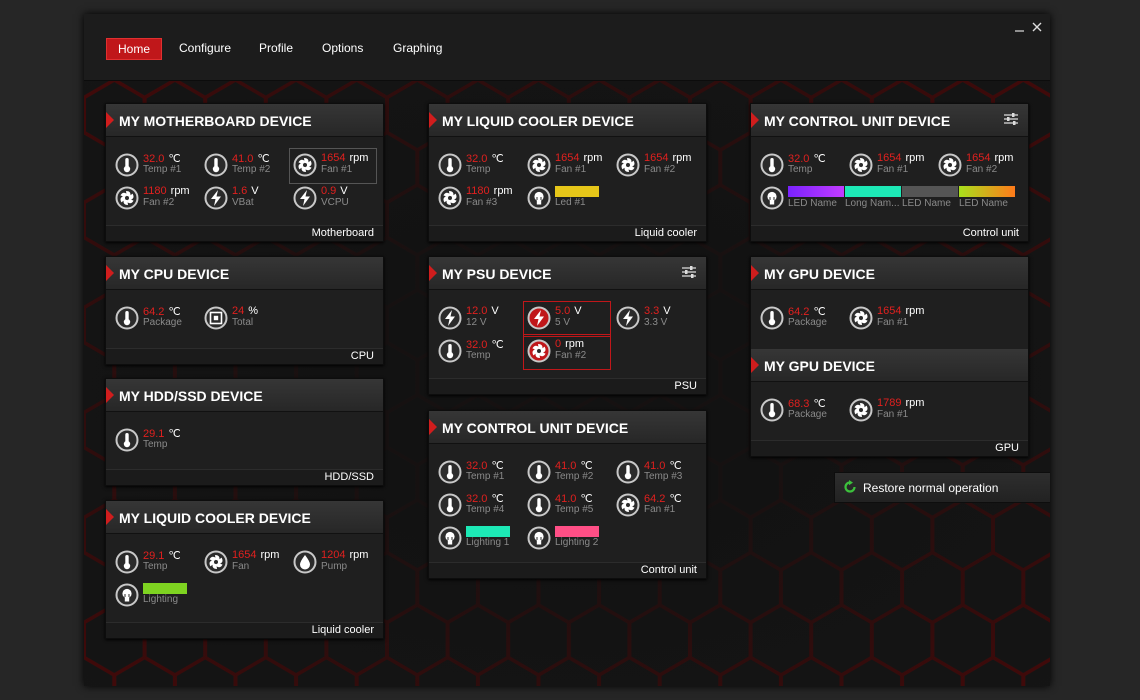 Image resolution: width=1140 pixels, height=700 pixels. I want to click on sensor-reading: 64.2 ℃, so click(807, 311).